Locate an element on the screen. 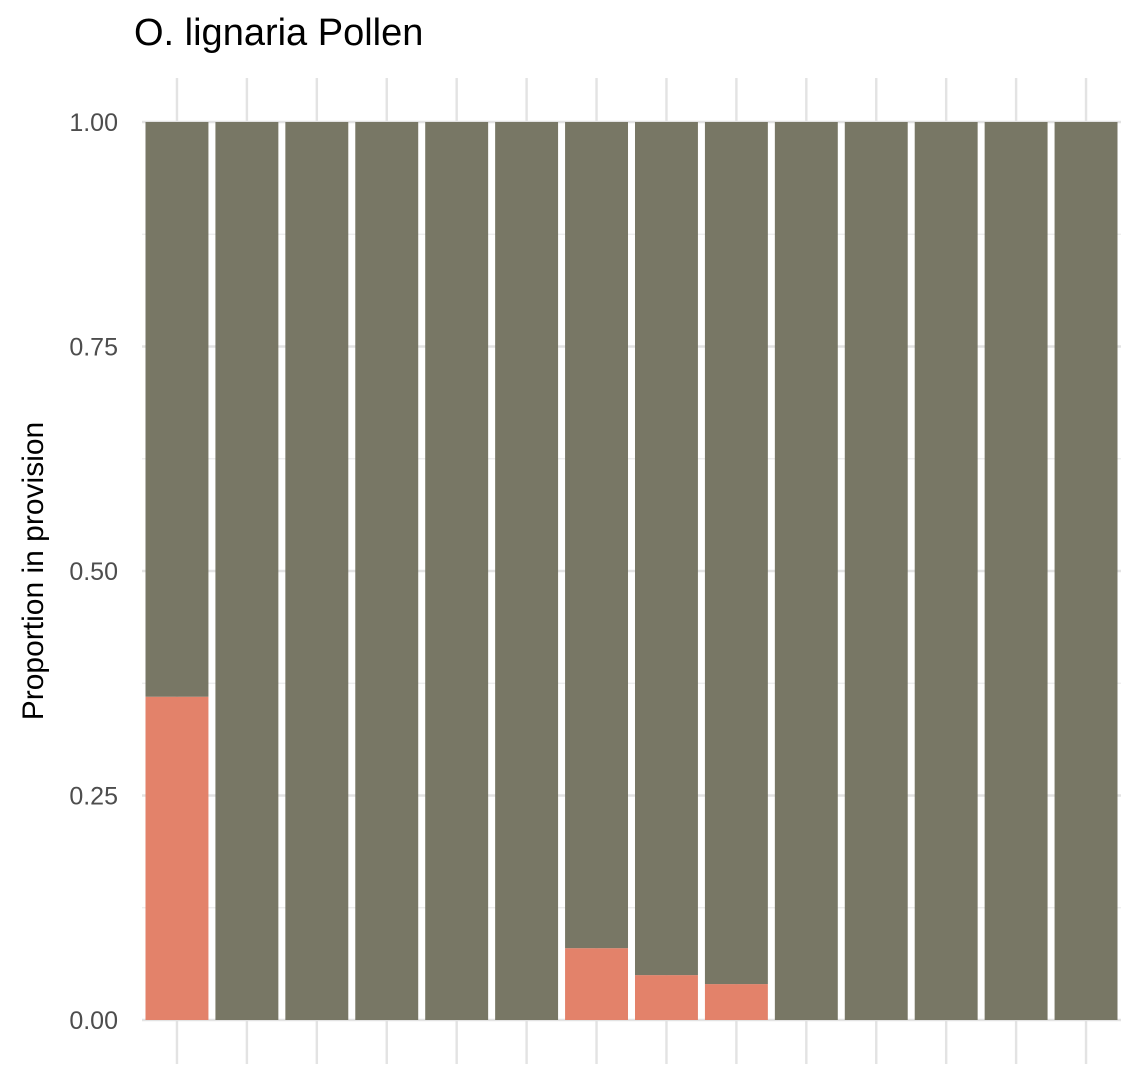 This screenshot has width=1147, height=1092. y-tick-label: 0.50 is located at coordinates (93, 572).